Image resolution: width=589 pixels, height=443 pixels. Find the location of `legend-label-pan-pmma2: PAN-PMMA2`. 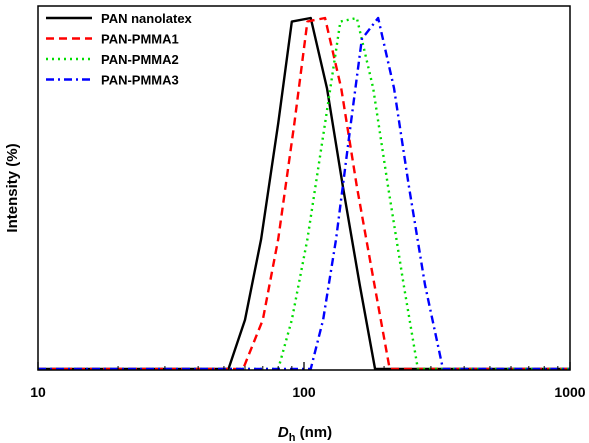

legend-label-pan-pmma2: PAN-PMMA2 is located at coordinates (140, 59).